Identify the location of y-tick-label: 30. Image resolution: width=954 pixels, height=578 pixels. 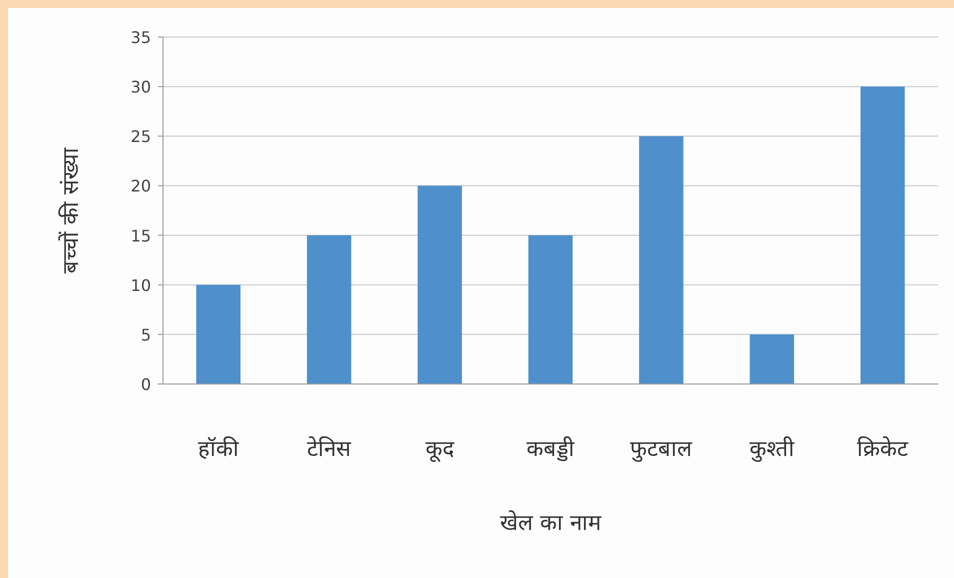
(140, 87).